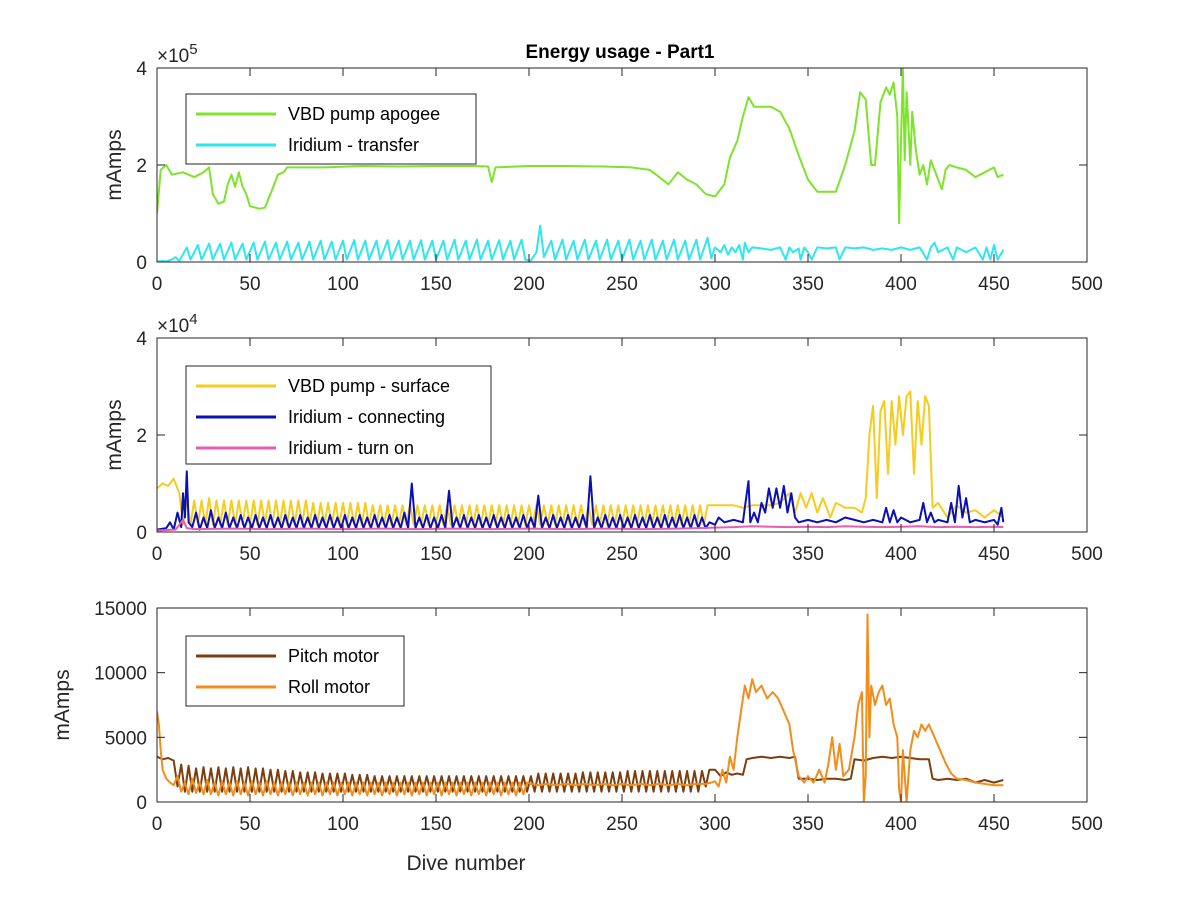 The image size is (1200, 900). I want to click on legend-label: Iridium - transfer, so click(353, 145).